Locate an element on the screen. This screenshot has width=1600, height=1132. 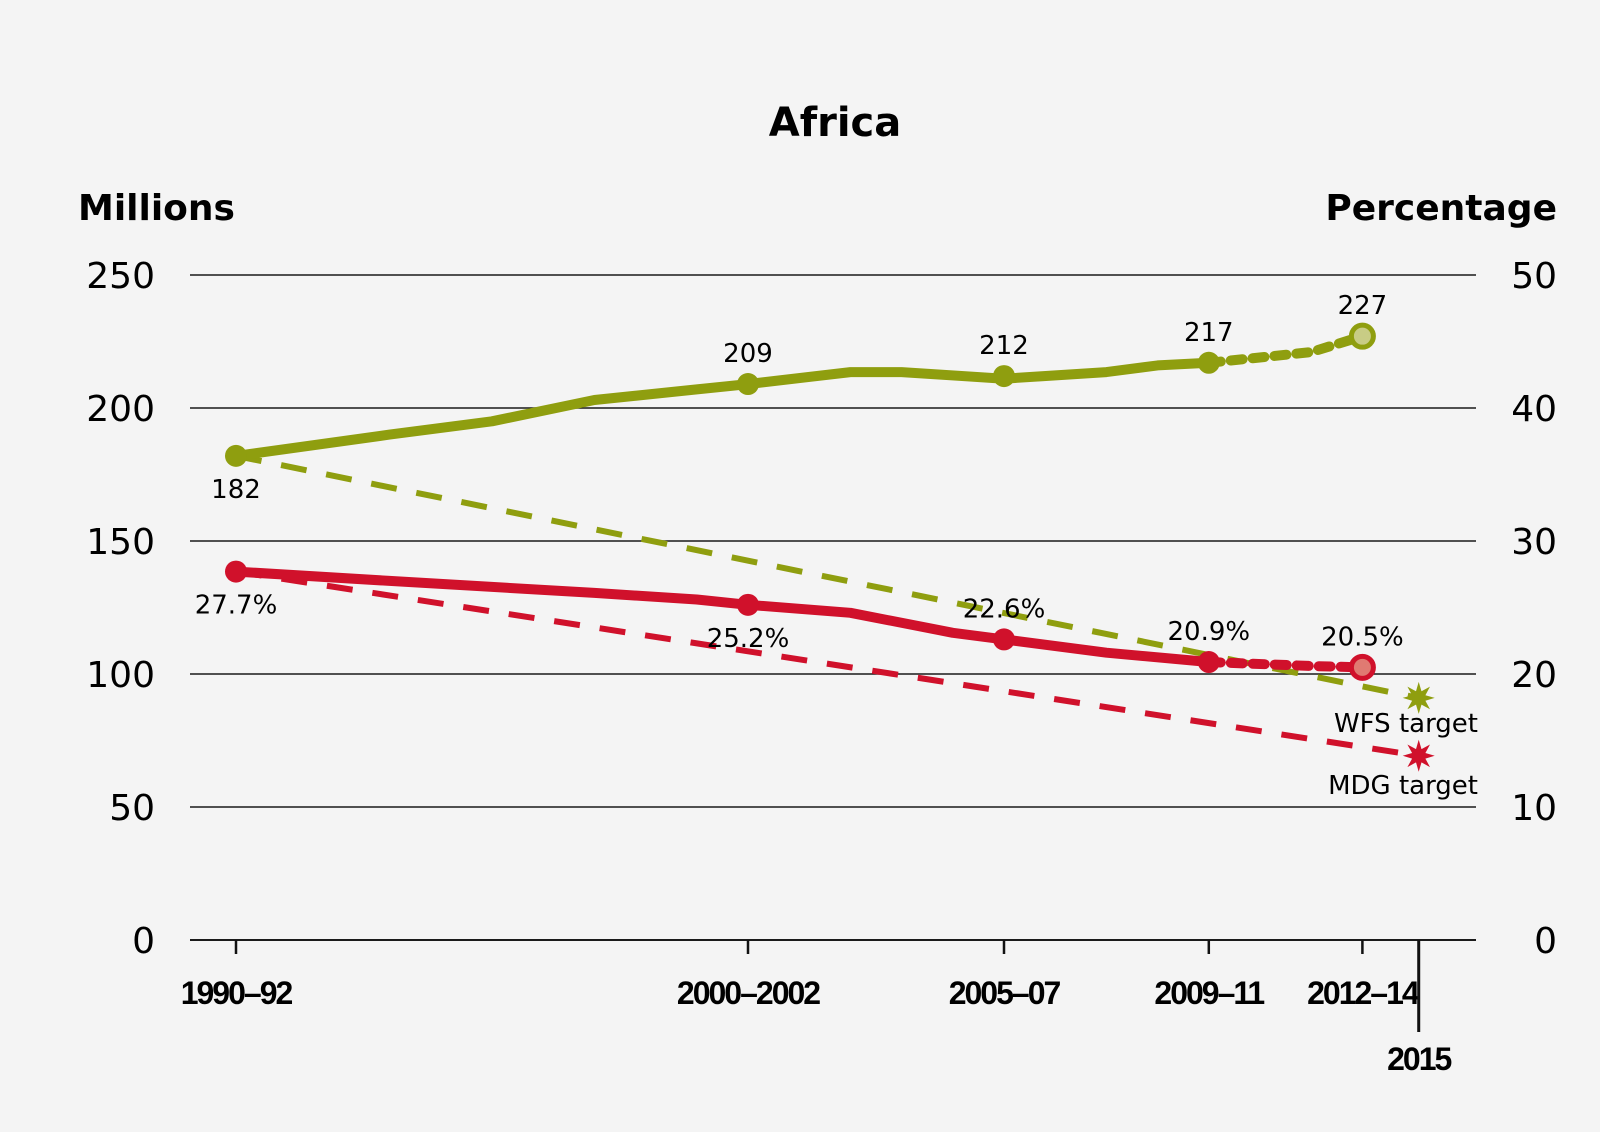
left-tick-label: 100 is located at coordinates (120, 675).